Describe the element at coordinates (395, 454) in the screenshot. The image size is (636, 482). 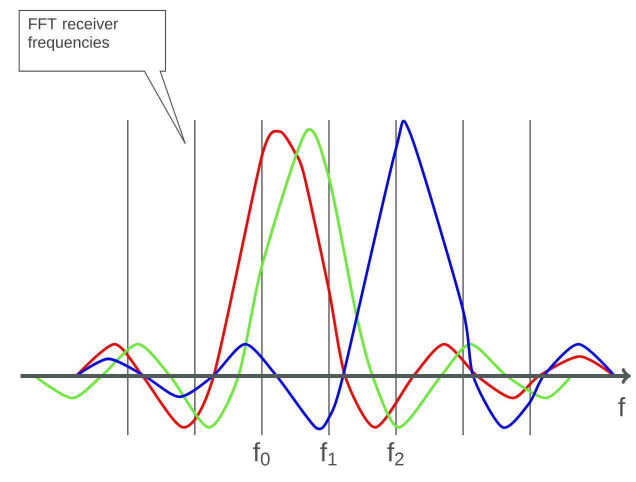
I see `x-tick-label: f$_{2}$` at that location.